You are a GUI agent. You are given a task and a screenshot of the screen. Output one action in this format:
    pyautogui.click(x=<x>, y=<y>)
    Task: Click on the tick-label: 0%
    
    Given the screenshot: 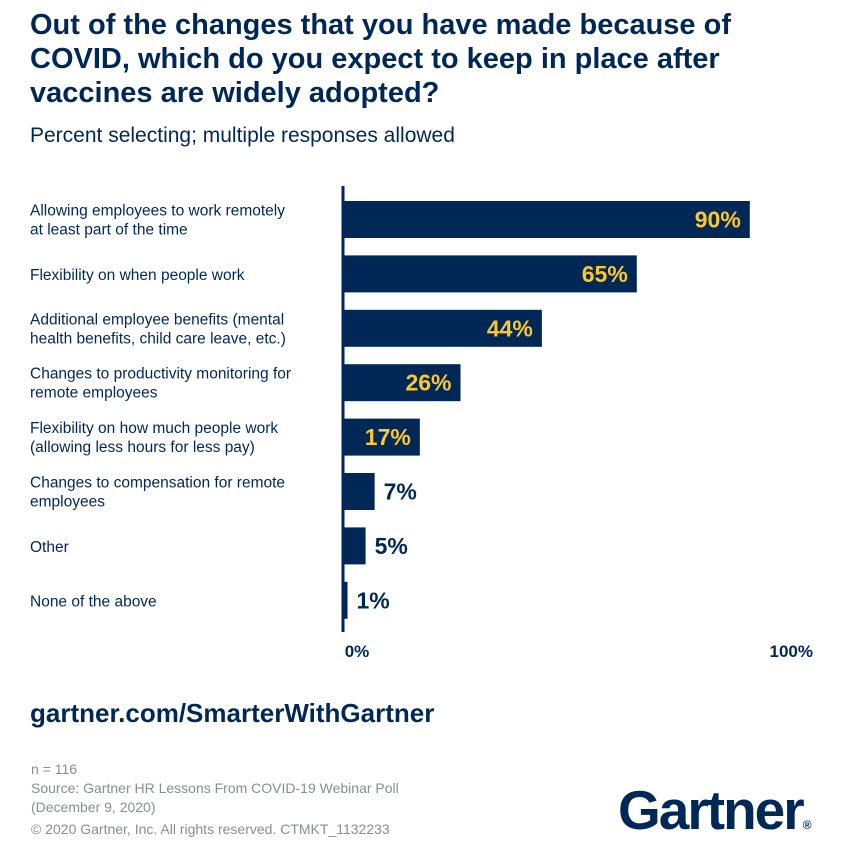 What is the action you would take?
    pyautogui.click(x=357, y=651)
    